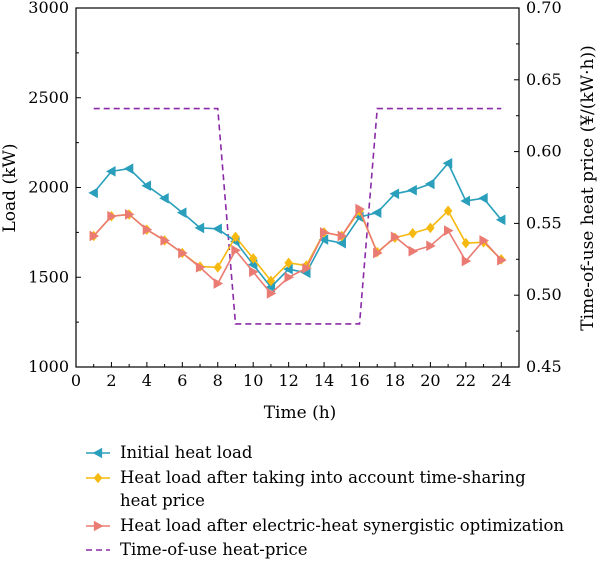 The height and width of the screenshot is (565, 600). I want to click on x-tick-label: 16, so click(359, 380).